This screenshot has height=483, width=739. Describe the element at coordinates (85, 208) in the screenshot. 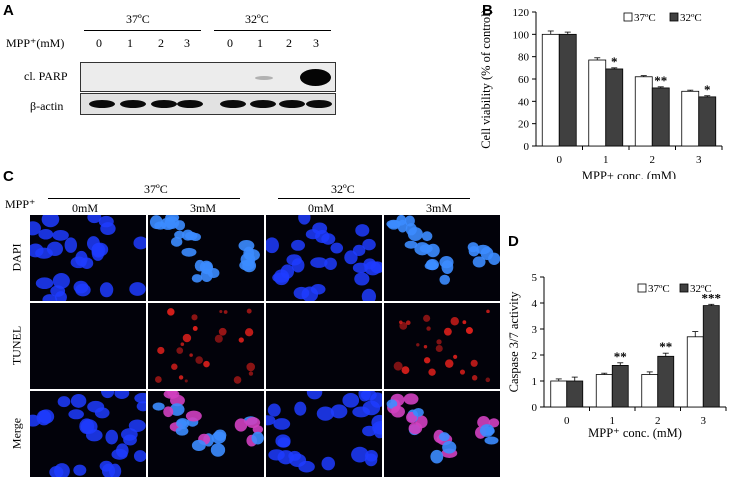

I see `micro-column-label: 0mM` at that location.